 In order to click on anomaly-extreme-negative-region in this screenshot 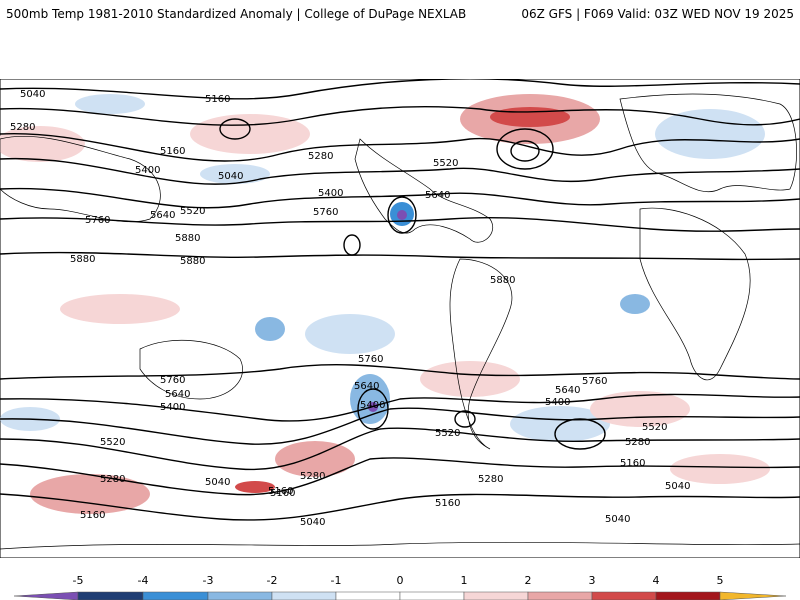, I will do `click(402, 215)`.